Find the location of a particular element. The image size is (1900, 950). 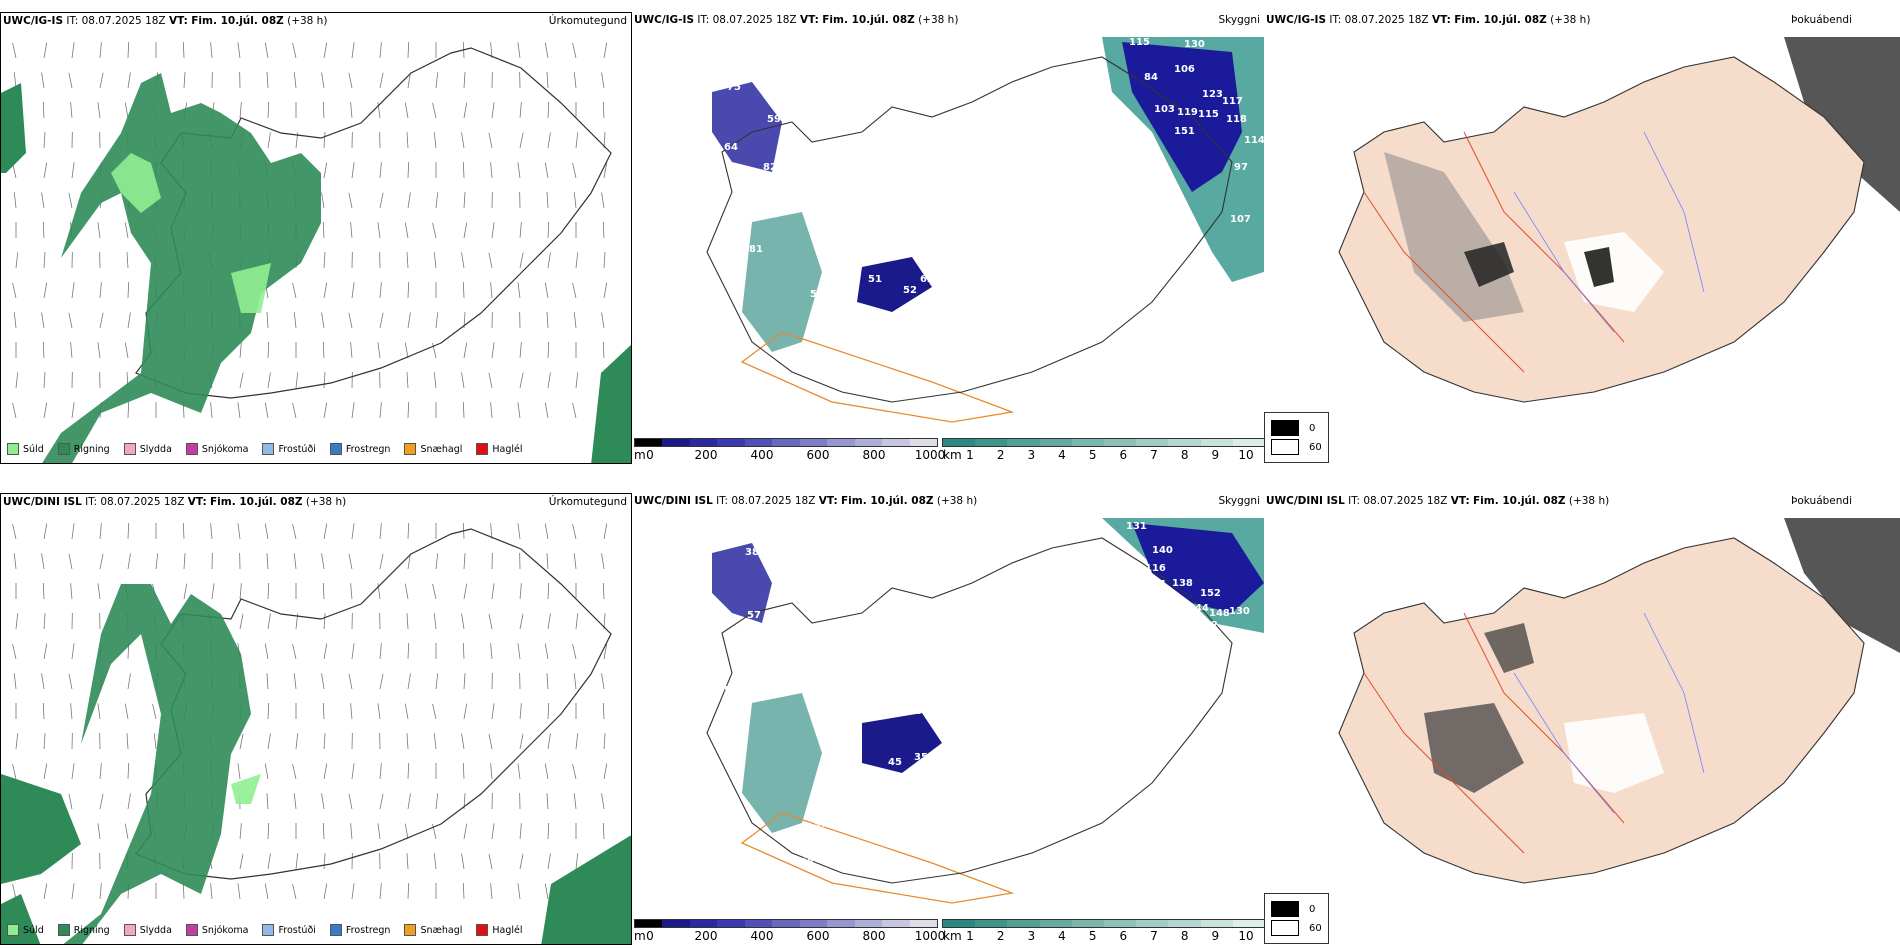

cloud-base-label: 67 is located at coordinates (919, 347).